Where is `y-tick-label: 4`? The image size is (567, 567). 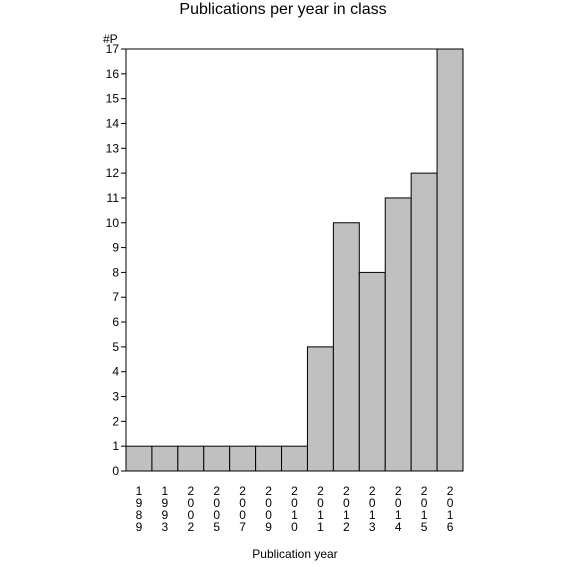 y-tick-label: 4 is located at coordinates (115, 372).